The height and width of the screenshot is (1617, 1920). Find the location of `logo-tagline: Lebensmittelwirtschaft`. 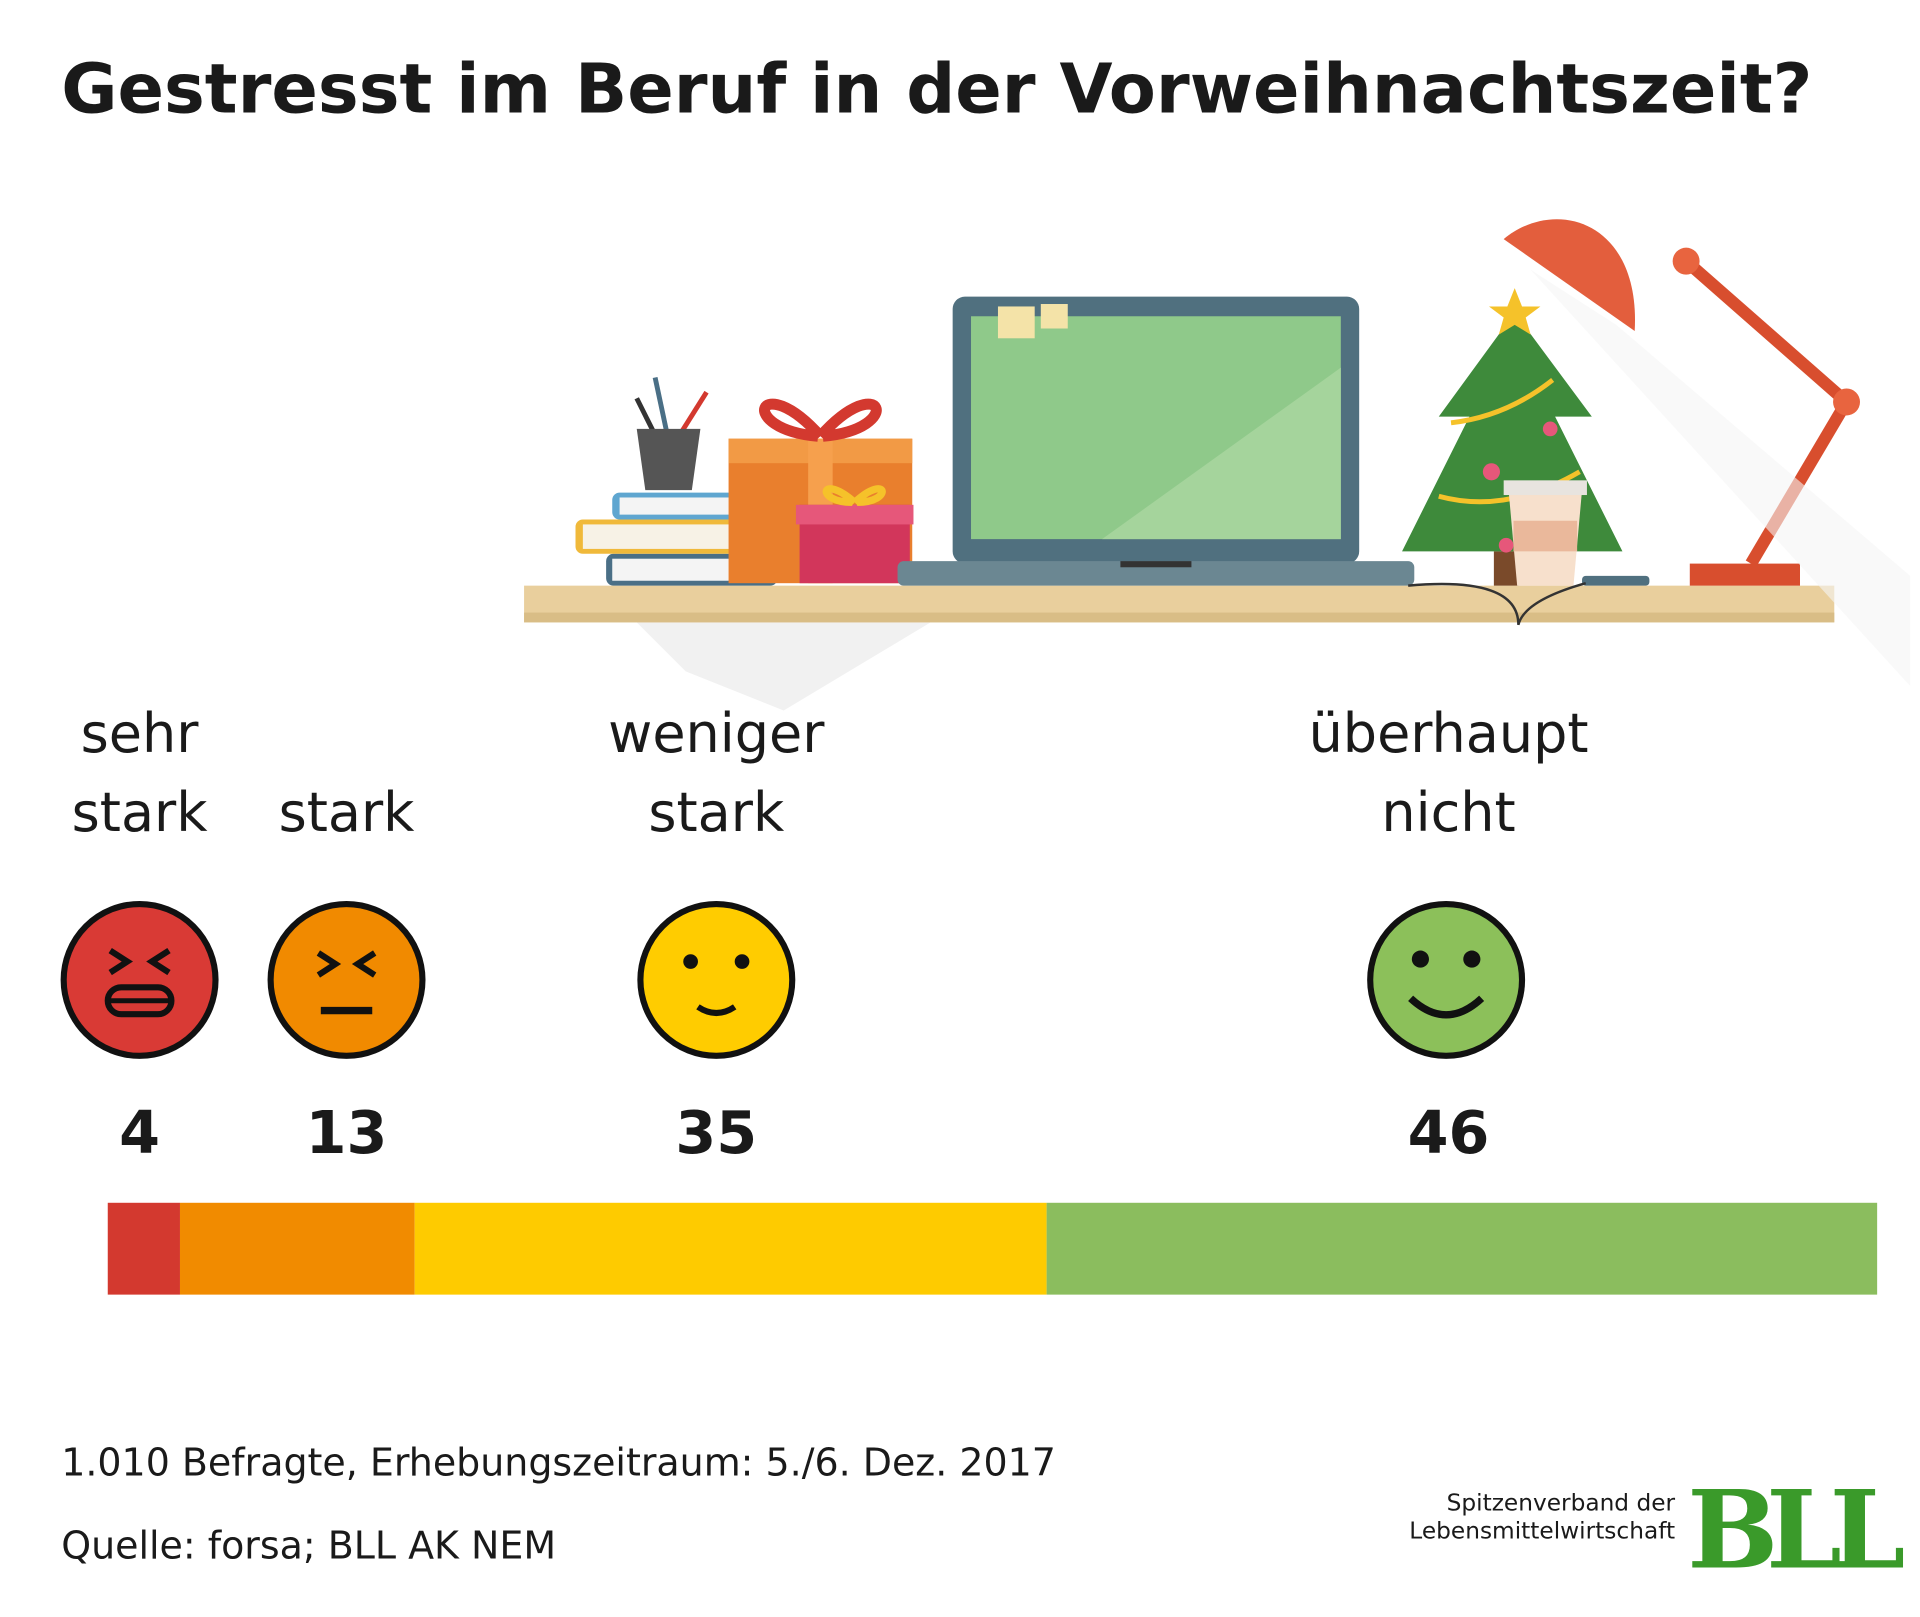

logo-tagline: Lebensmittelwirtschaft is located at coordinates (1542, 1531).